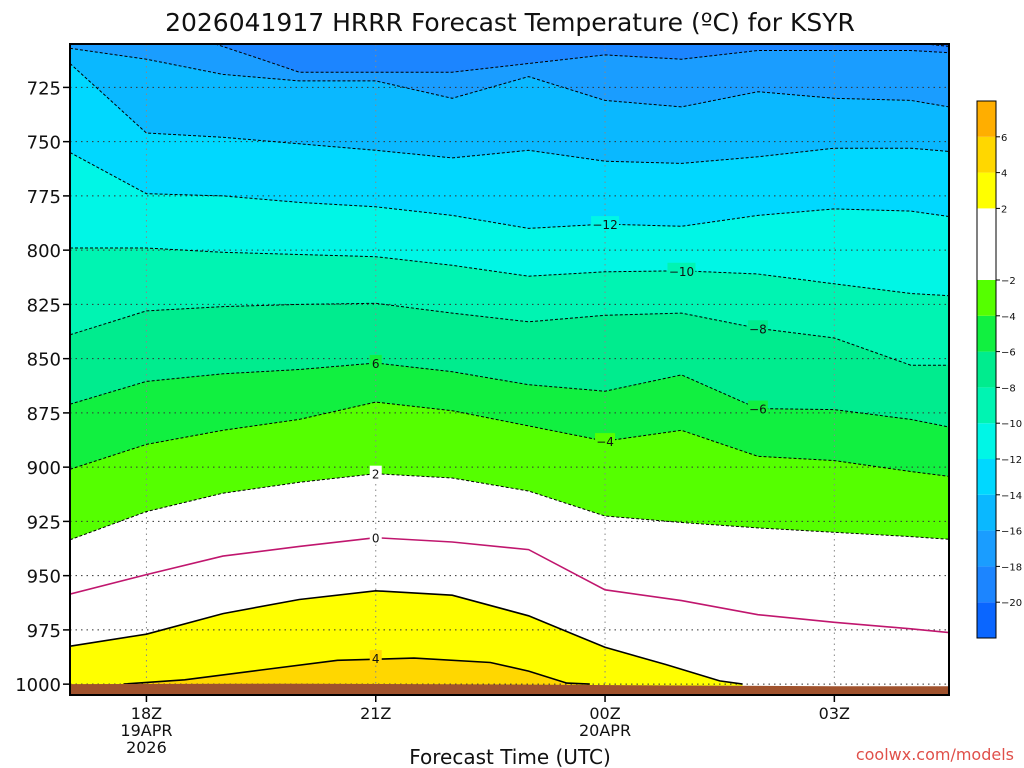 The height and width of the screenshot is (768, 1024). Describe the element at coordinates (1011, 460) in the screenshot. I see `colorbar-label: −12` at that location.